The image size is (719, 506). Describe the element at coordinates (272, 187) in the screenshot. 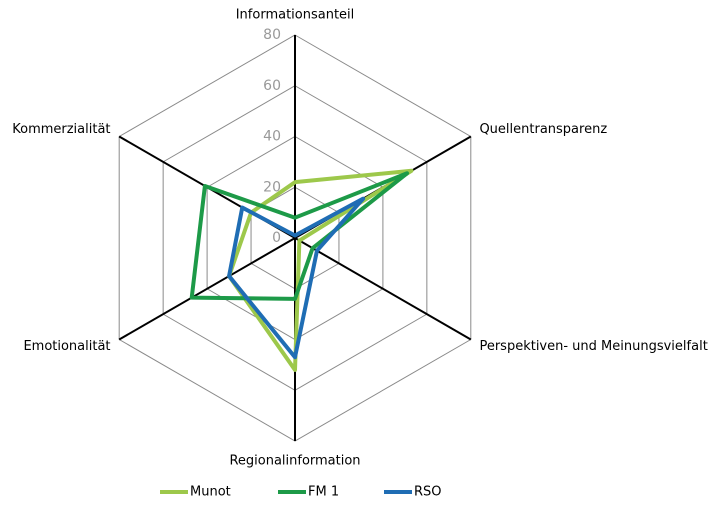

I see `y-tick-label: 20` at that location.